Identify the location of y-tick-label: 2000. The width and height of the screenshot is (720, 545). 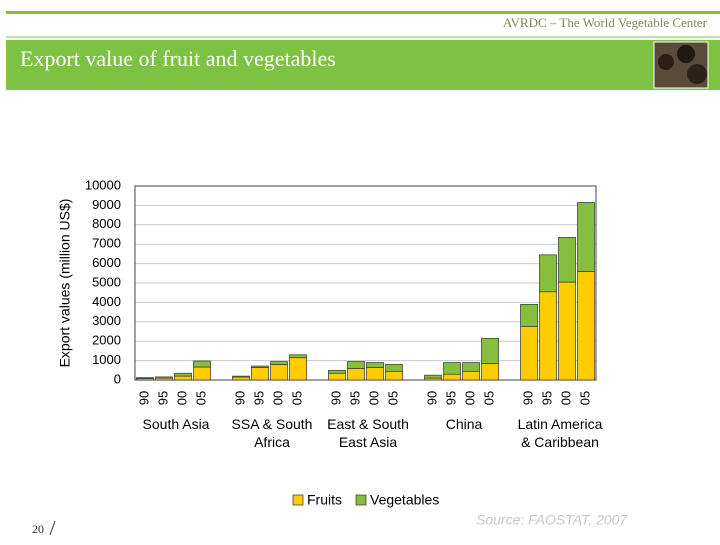
(106, 340).